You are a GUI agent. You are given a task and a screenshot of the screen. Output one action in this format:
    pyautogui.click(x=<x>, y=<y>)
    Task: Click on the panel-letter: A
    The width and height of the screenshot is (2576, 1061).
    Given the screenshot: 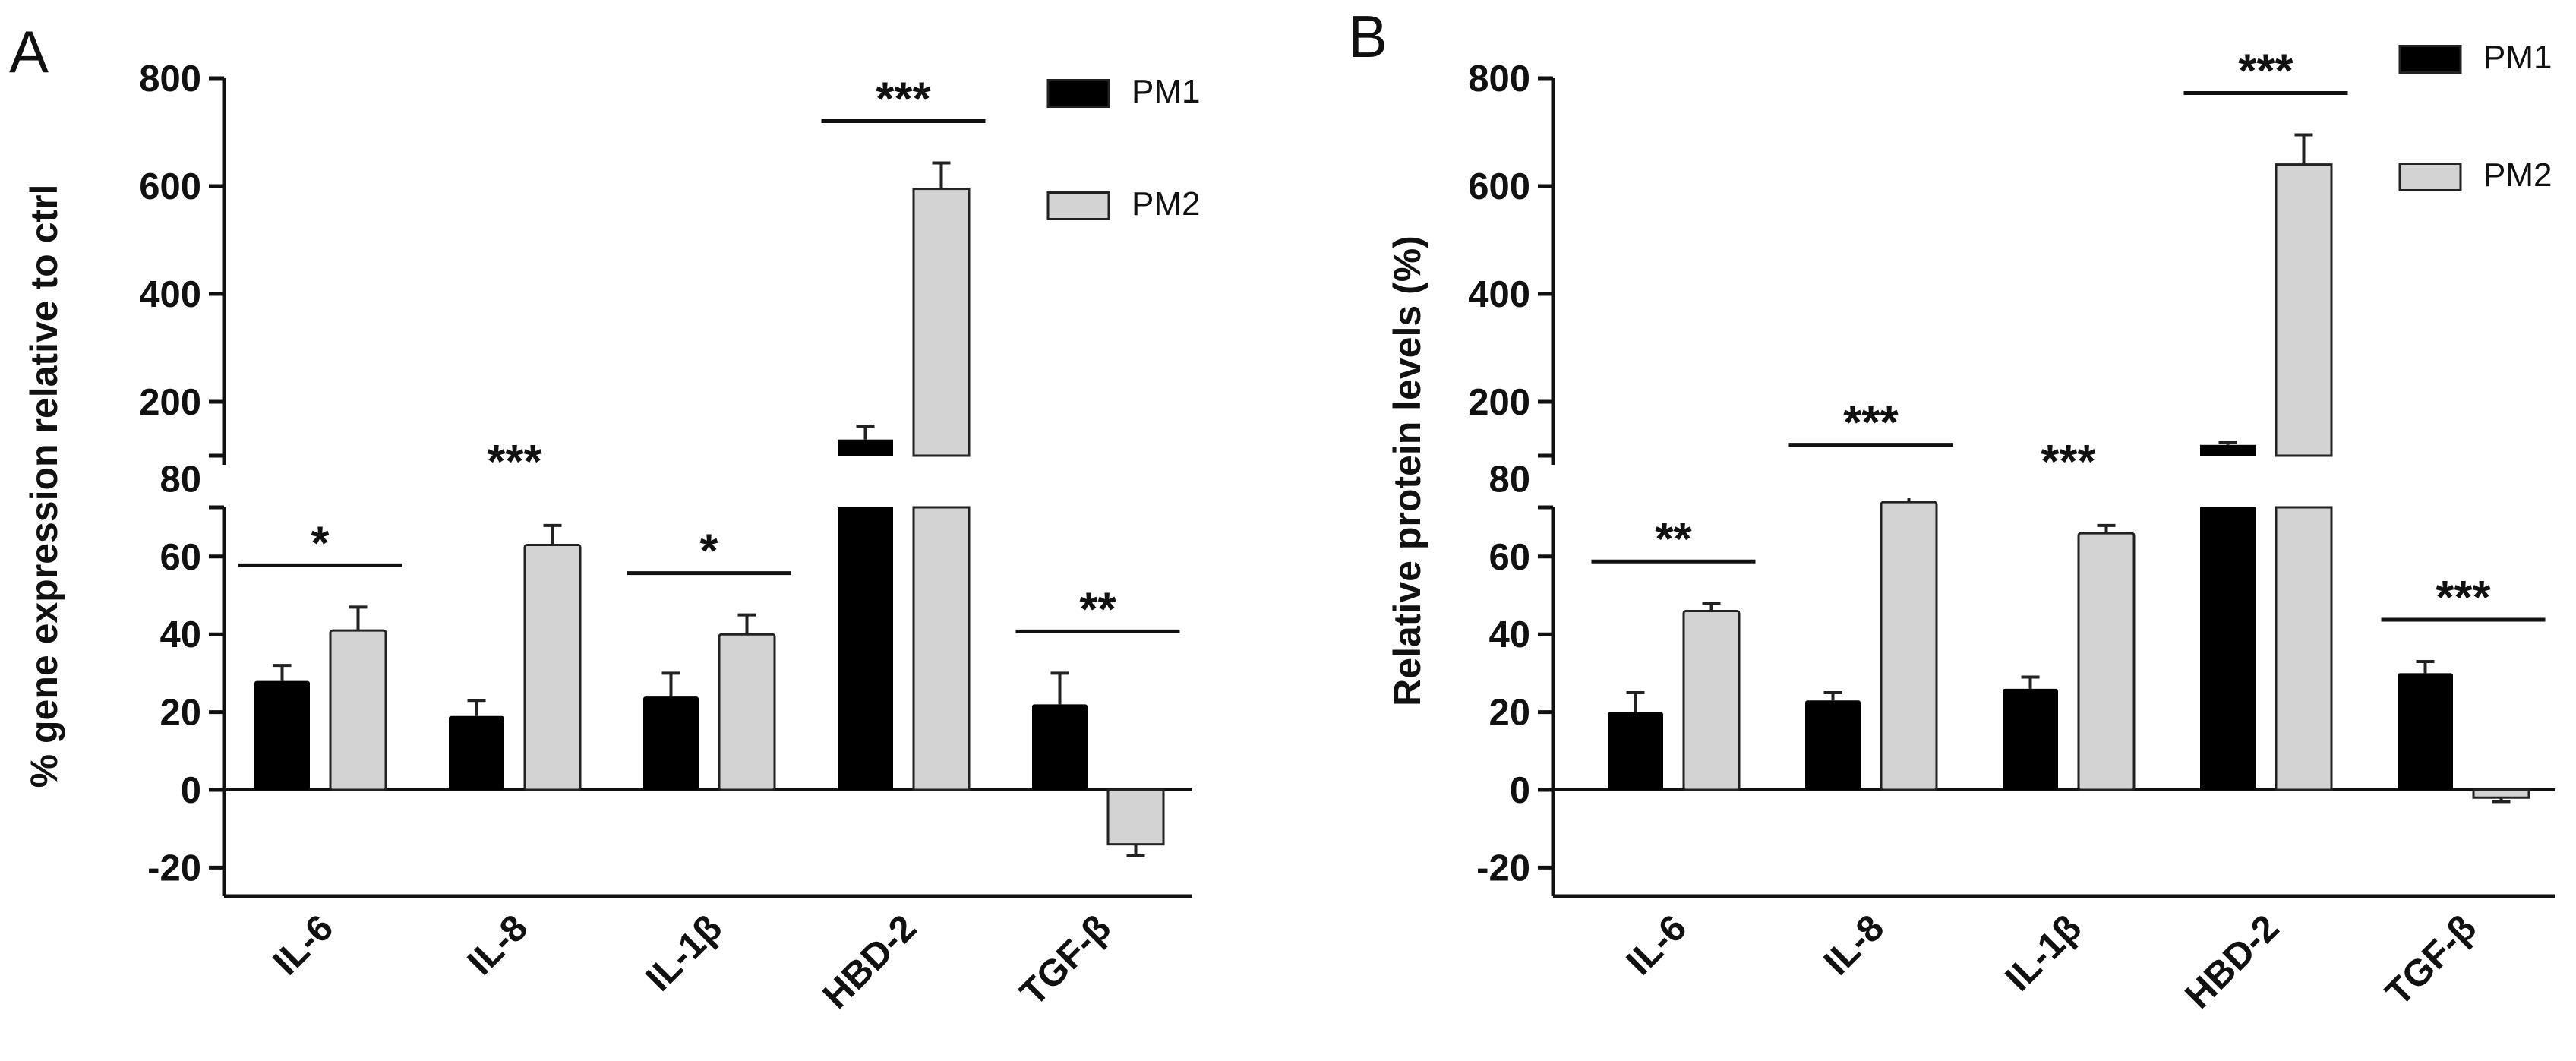 What is the action you would take?
    pyautogui.click(x=29, y=52)
    